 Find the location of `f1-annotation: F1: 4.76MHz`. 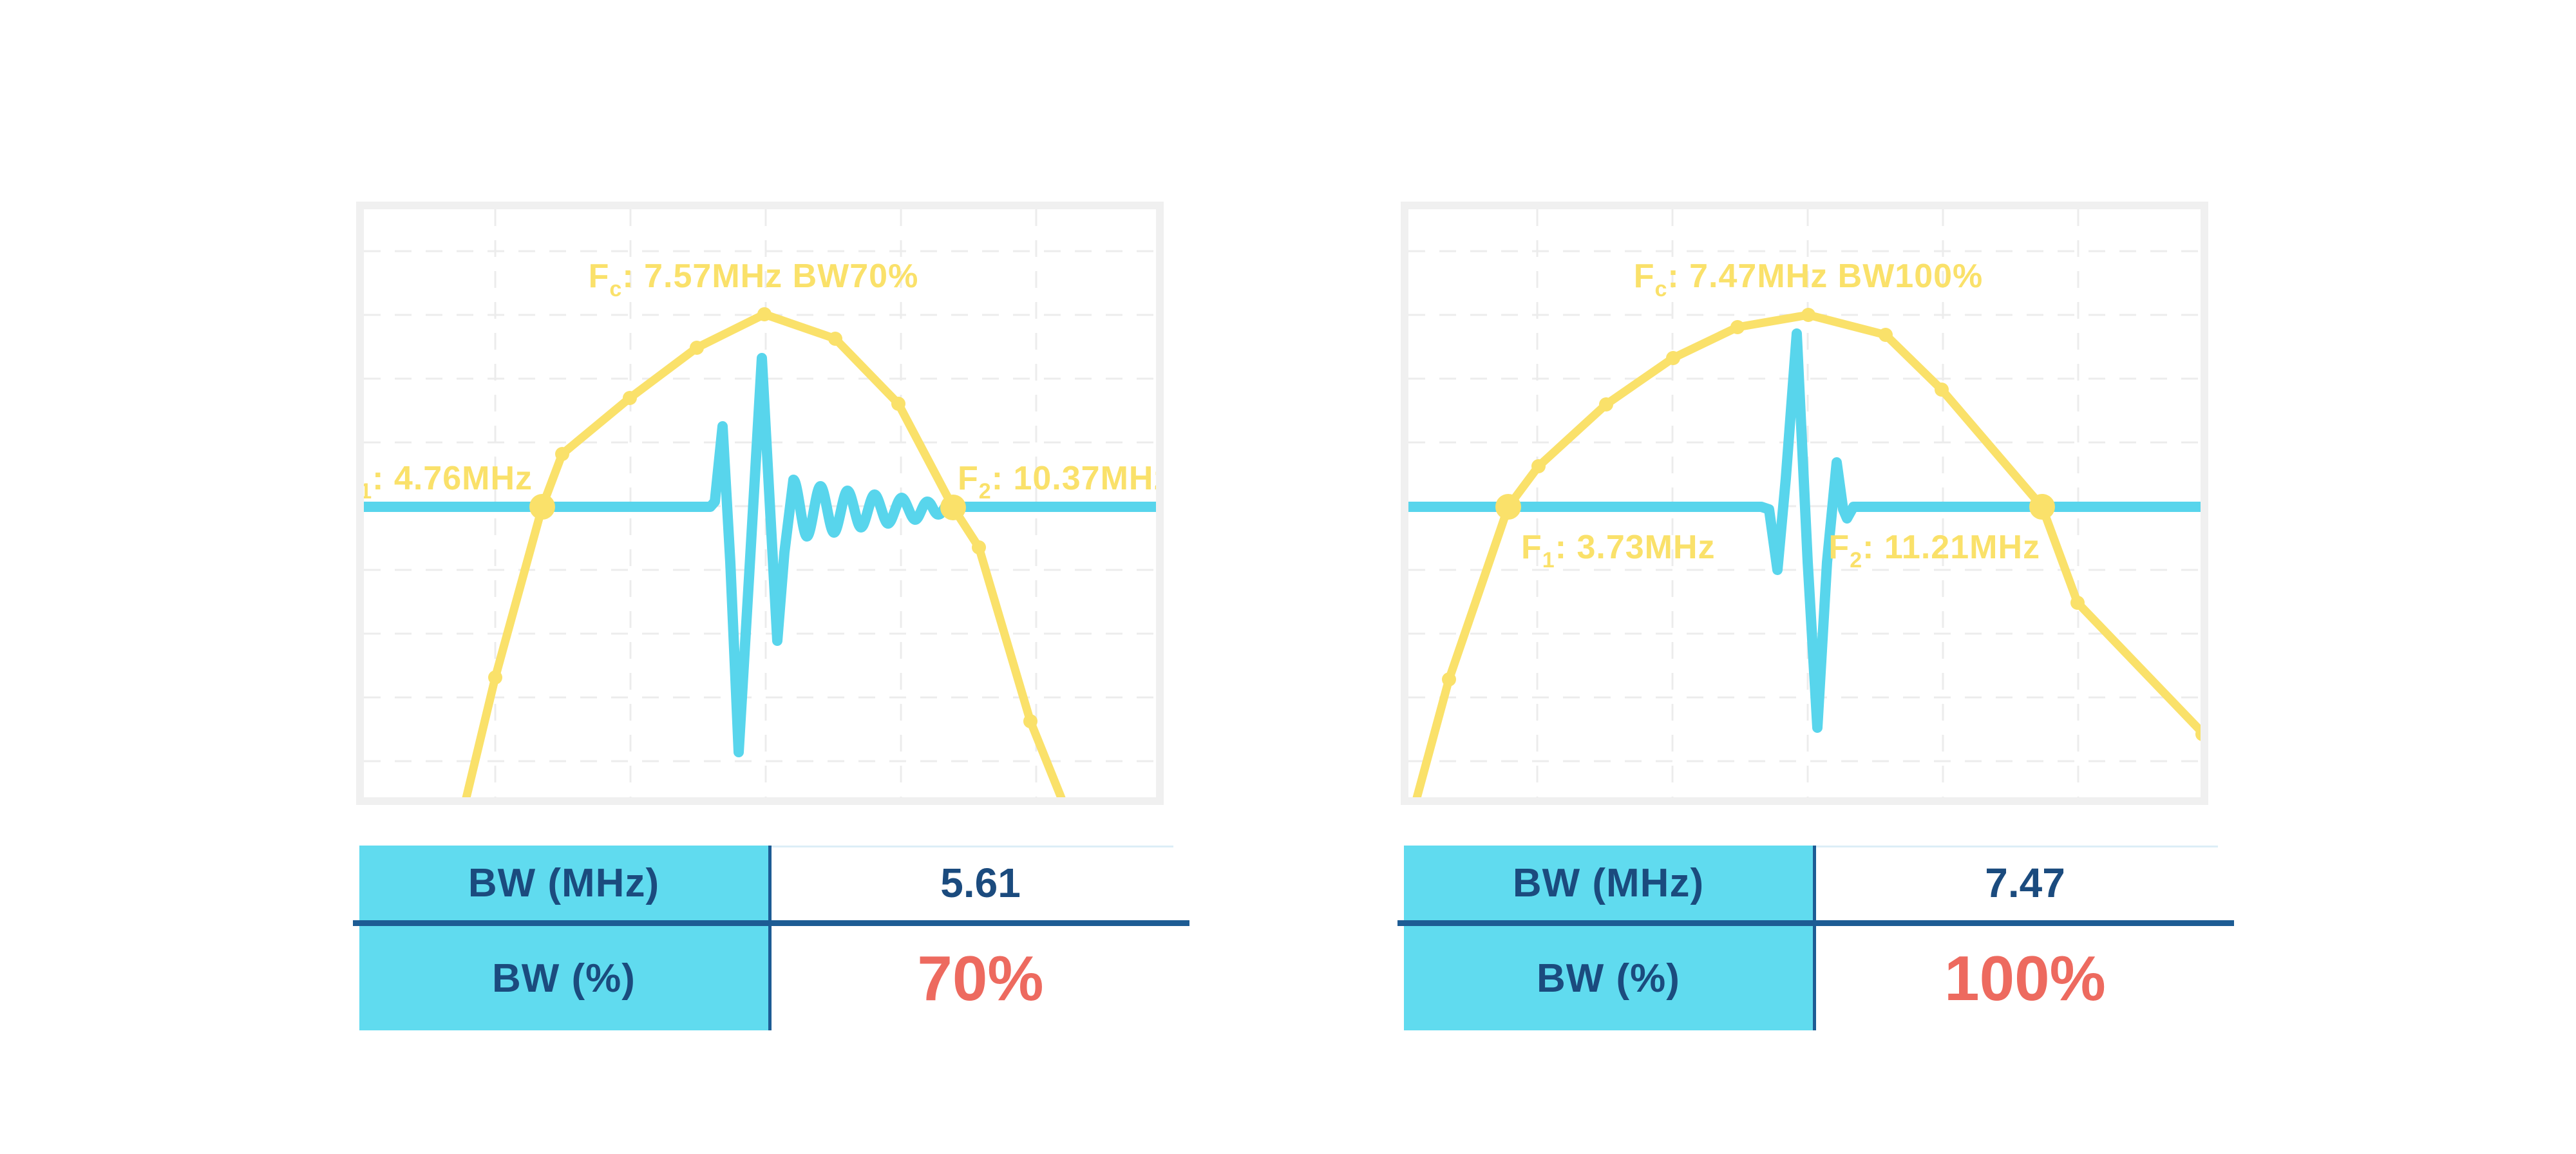

f1-annotation: F1: 4.76MHz is located at coordinates (445, 482).